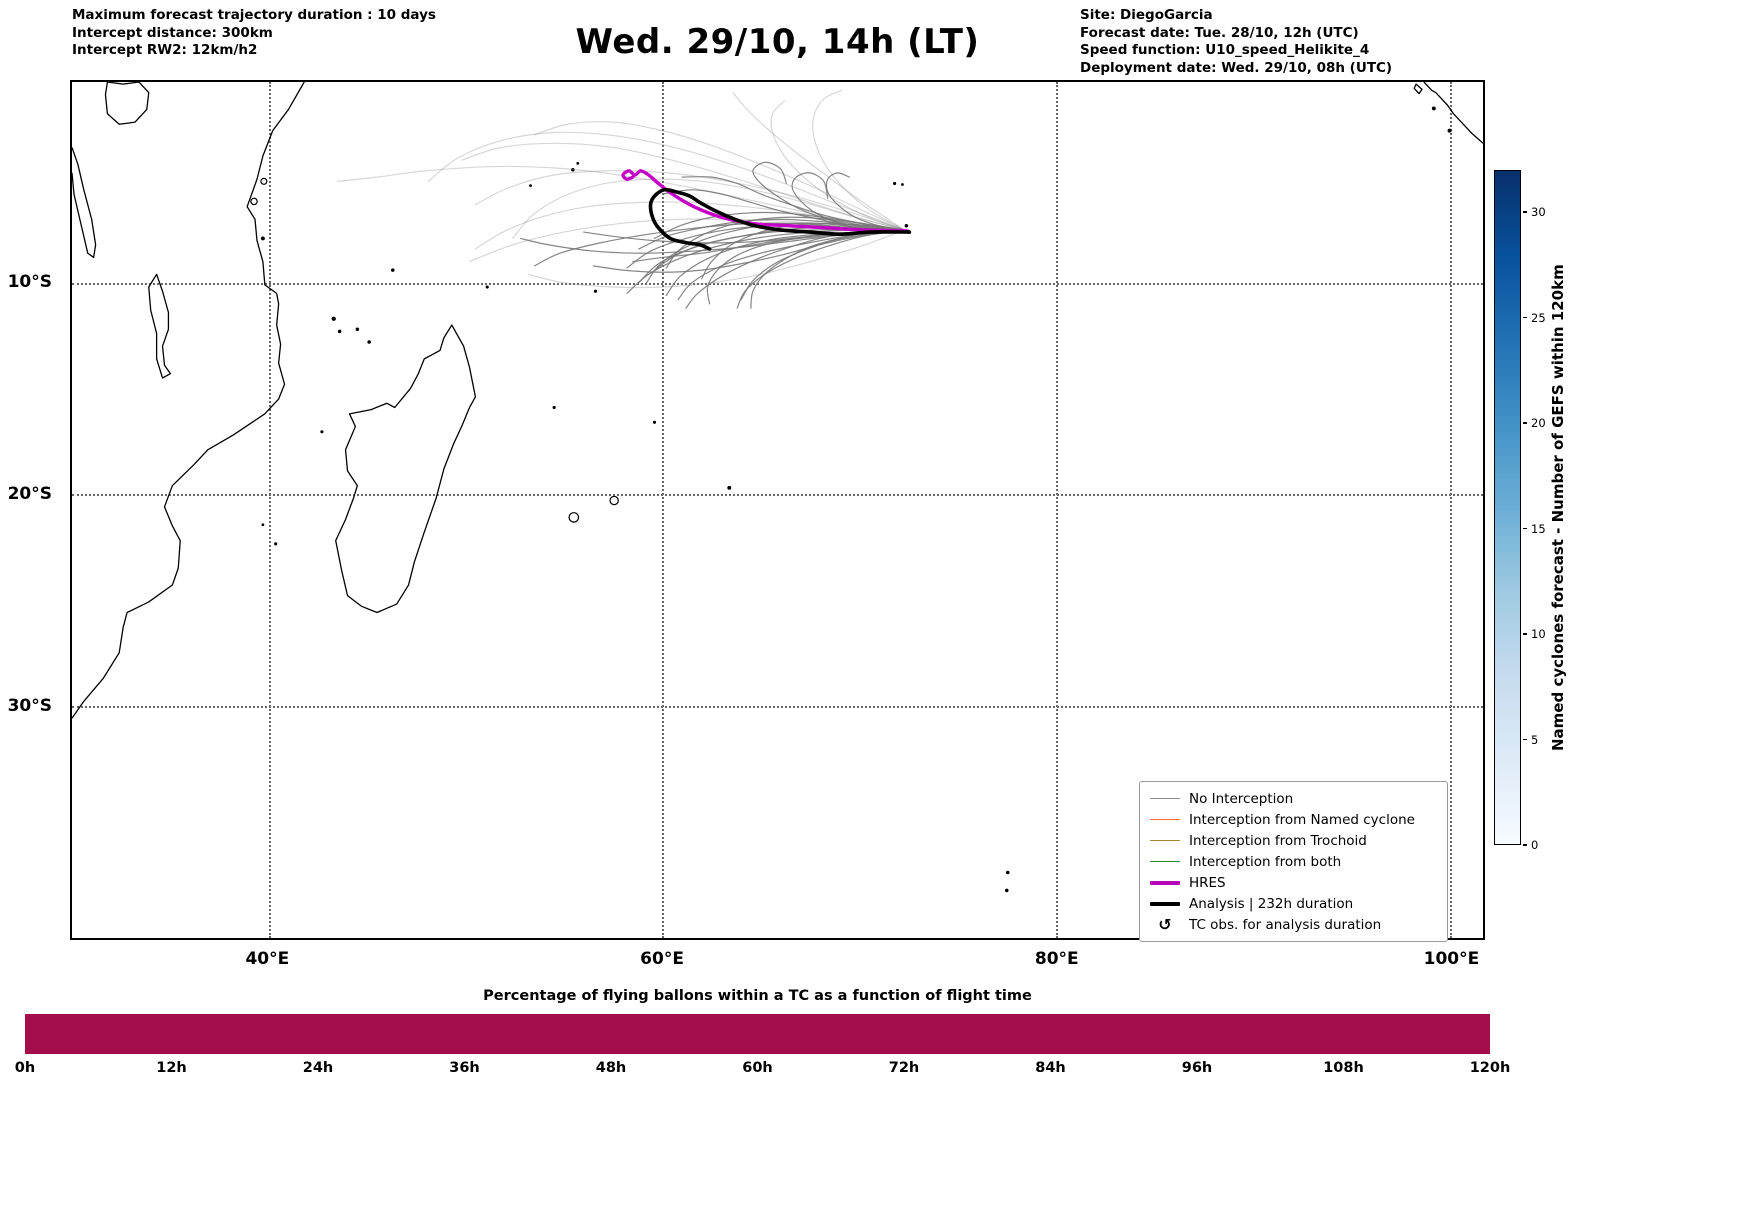  I want to click on trajectory-analysis, so click(780, 219).